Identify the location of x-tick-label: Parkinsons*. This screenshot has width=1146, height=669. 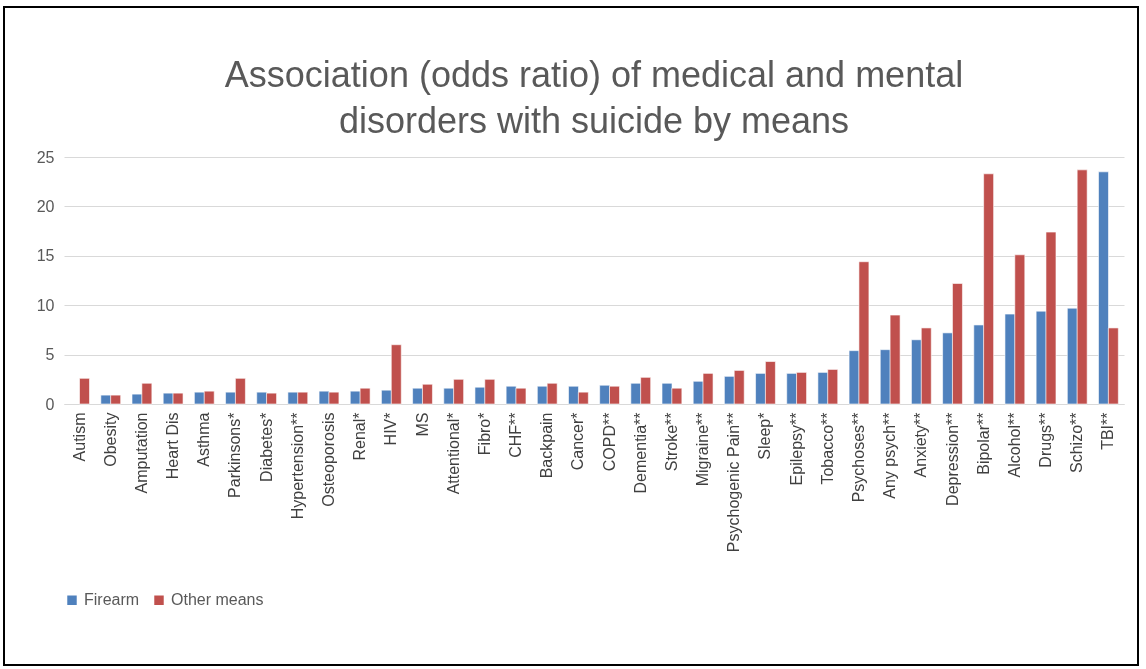
(235, 455).